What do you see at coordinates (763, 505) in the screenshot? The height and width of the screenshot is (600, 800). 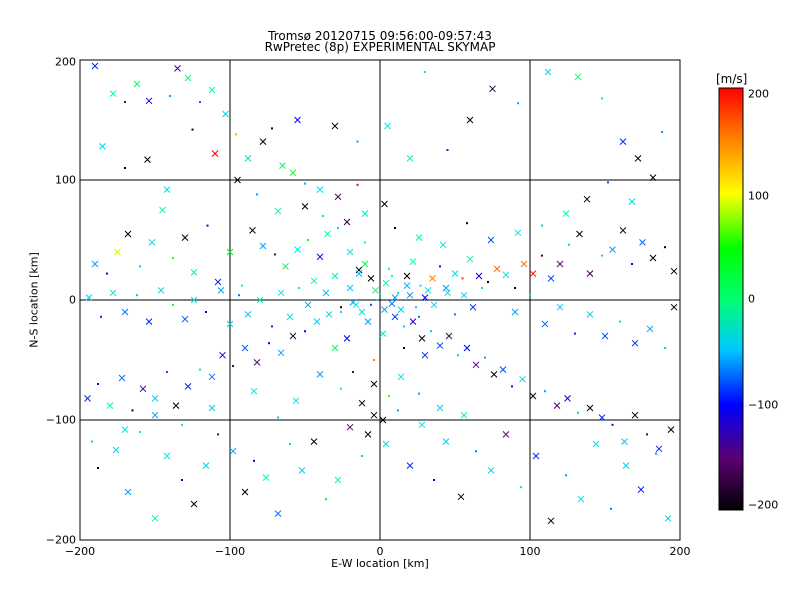 I see `colorbar-tick-label: −200` at bounding box center [763, 505].